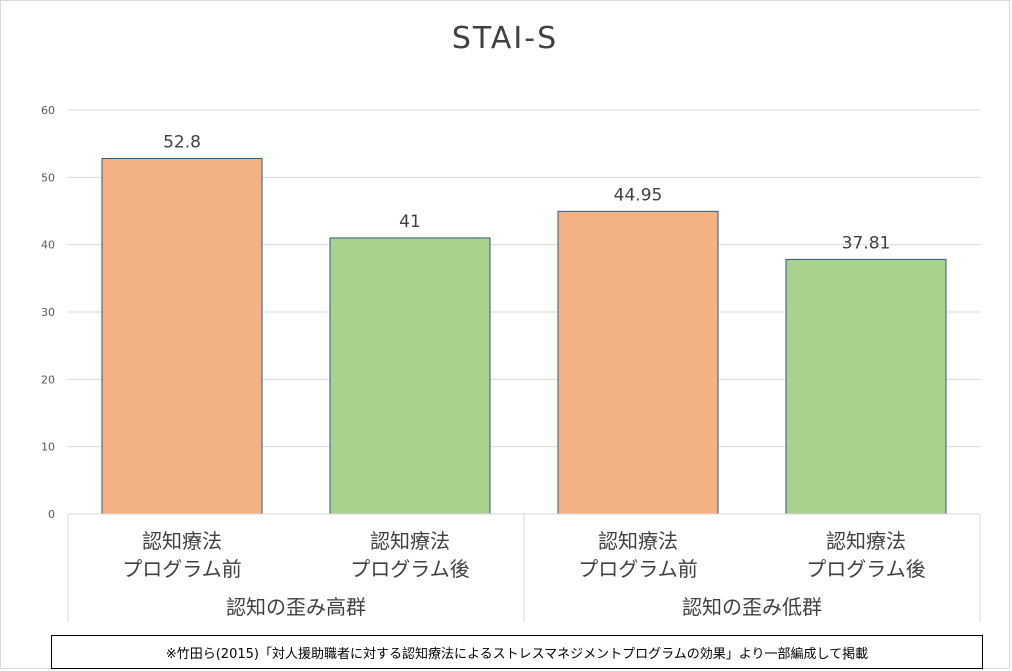 This screenshot has height=671, width=1012. I want to click on data-label: 52.8, so click(182, 142).